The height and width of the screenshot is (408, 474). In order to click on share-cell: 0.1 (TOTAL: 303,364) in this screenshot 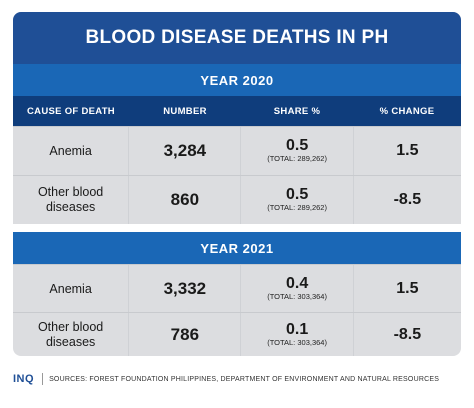, I will do `click(297, 334)`.